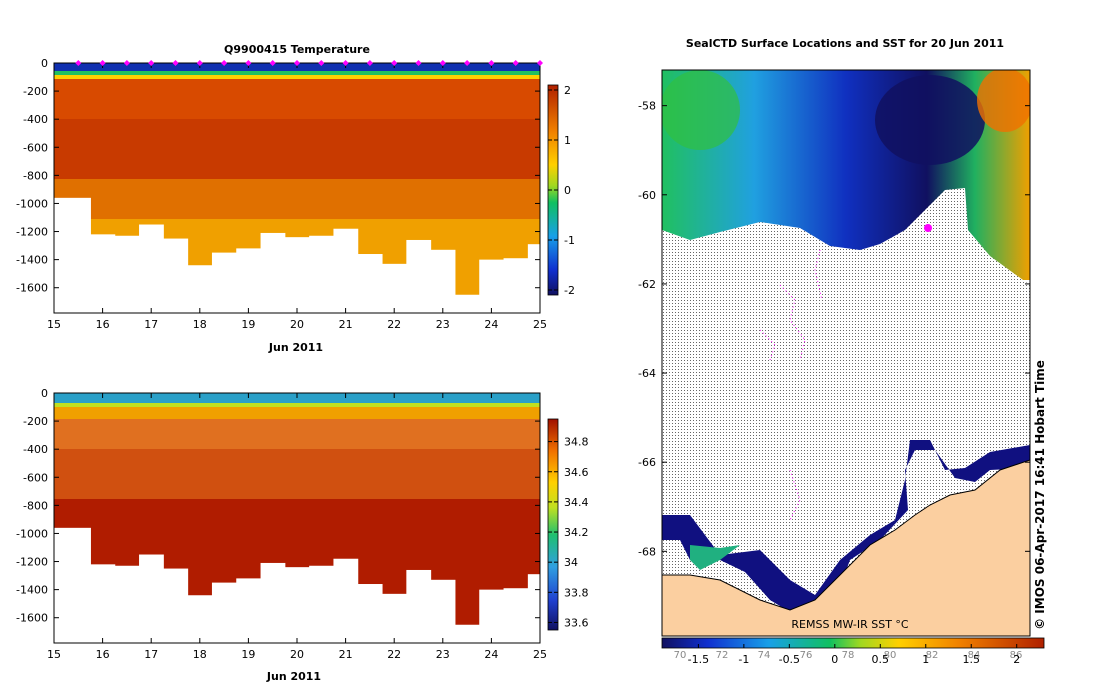  I want to click on colorbar-underlay-label: 80, so click(890, 655).